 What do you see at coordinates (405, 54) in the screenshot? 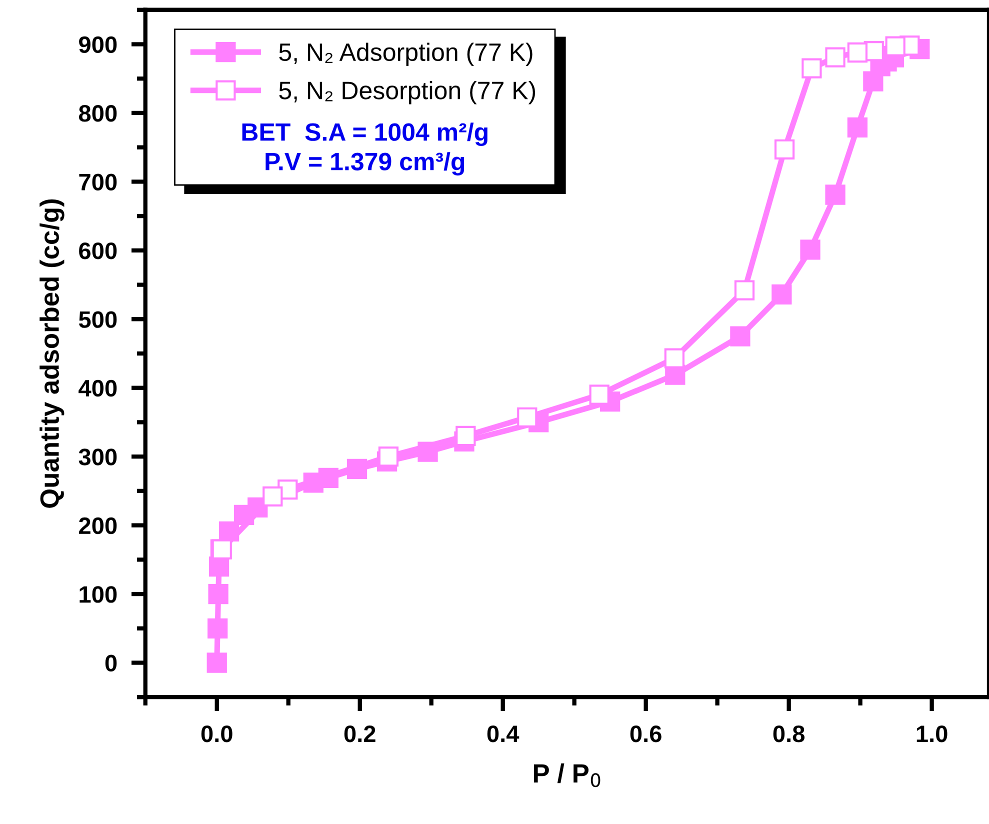
I see `legend-label: 5, N₂ Adsorption (77 K)` at bounding box center [405, 54].